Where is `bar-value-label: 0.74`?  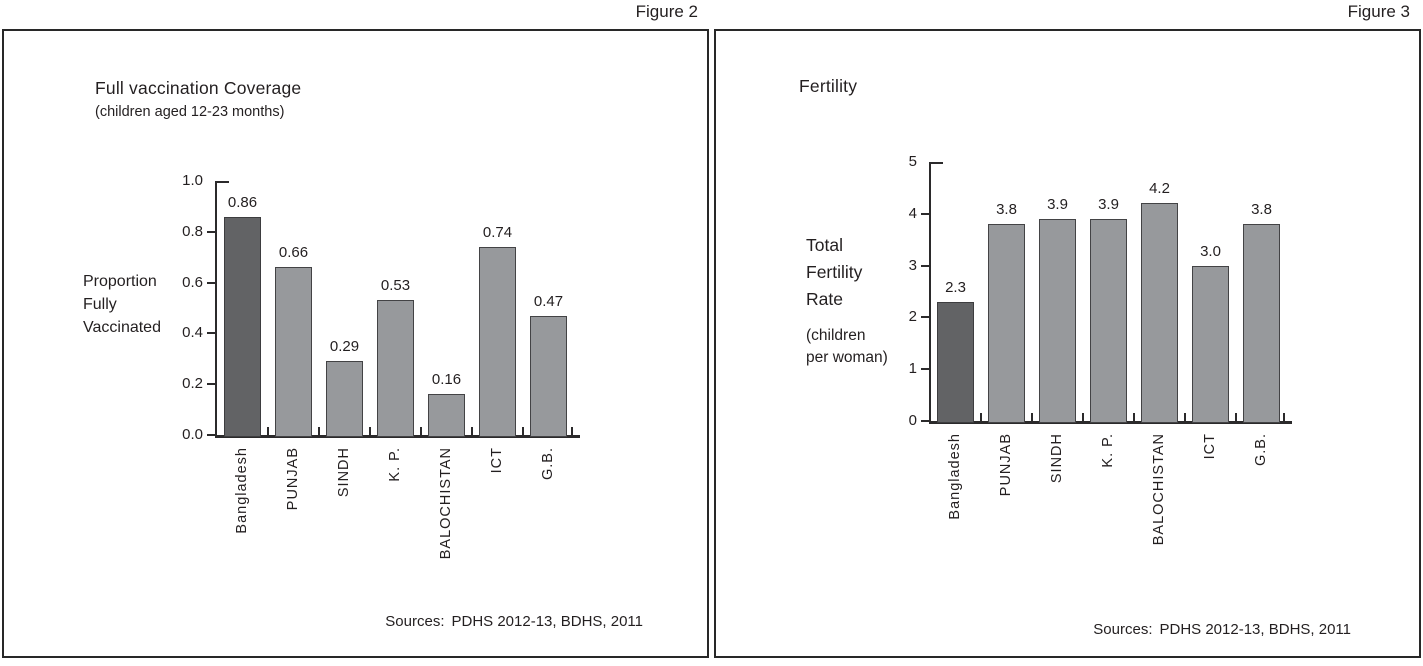 bar-value-label: 0.74 is located at coordinates (497, 232).